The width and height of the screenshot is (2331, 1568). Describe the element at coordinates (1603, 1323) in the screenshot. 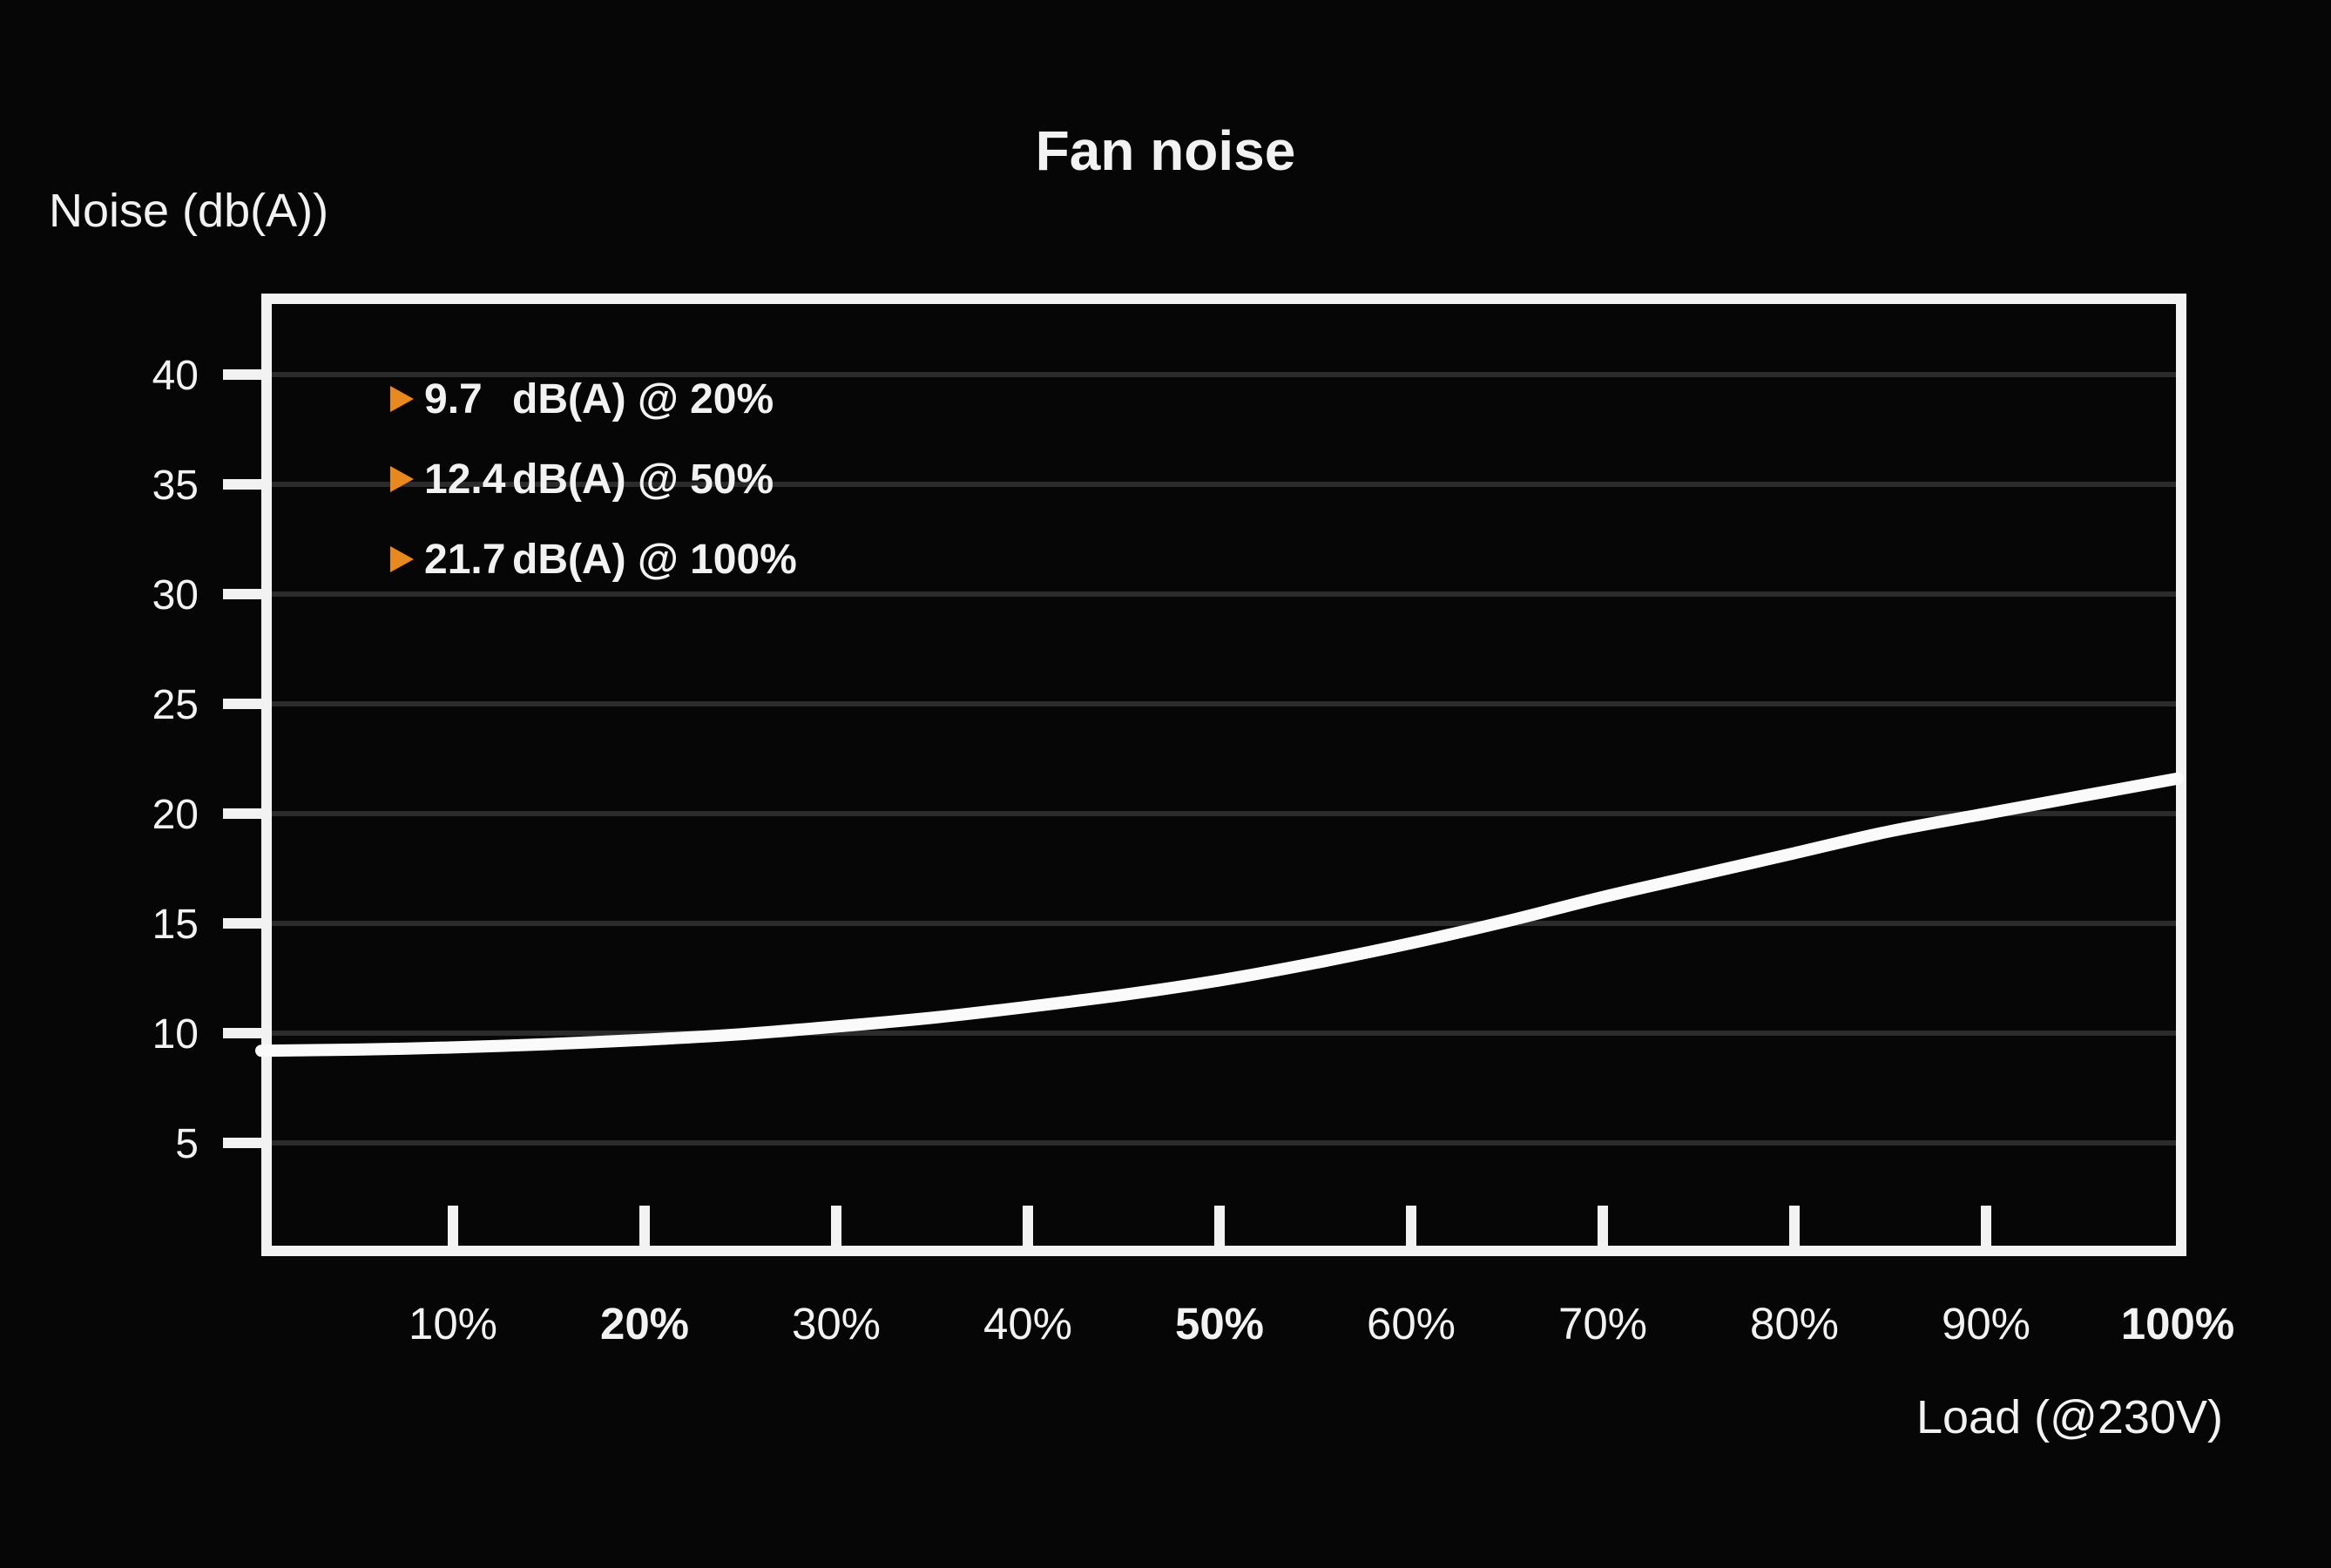

I see `x-axis-tick-label: 70%` at that location.